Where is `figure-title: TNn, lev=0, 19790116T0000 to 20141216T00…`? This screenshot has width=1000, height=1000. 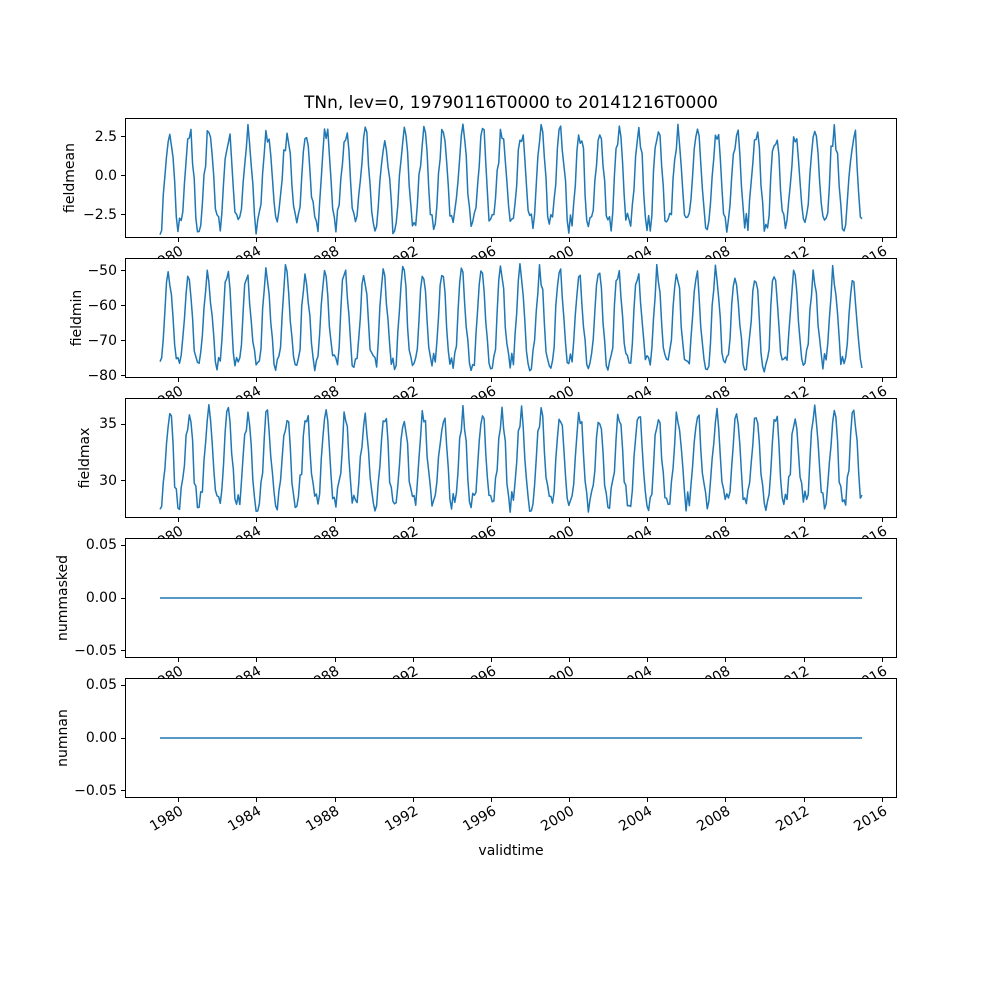 figure-title: TNn, lev=0, 19790116T0000 to 20141216T00… is located at coordinates (511, 103).